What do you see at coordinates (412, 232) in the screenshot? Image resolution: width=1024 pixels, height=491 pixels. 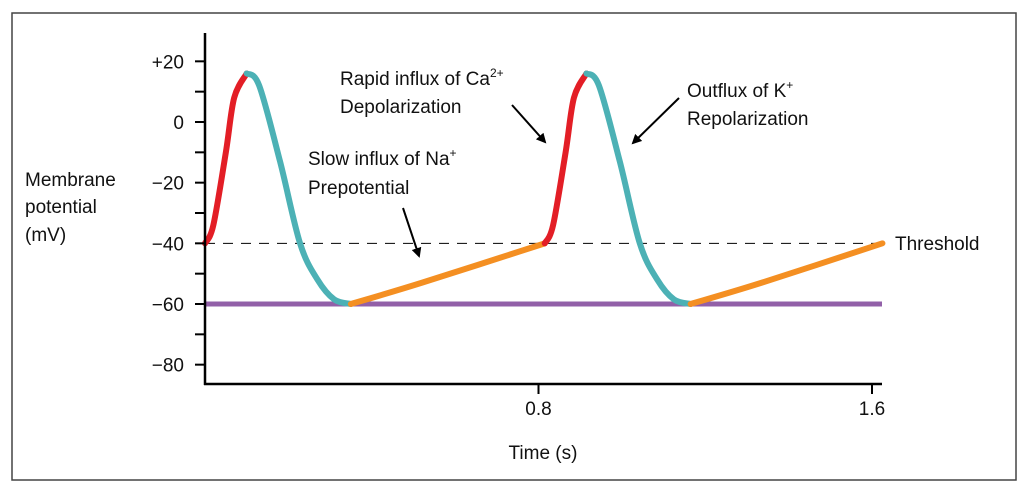 I see `arrow-na-icon` at bounding box center [412, 232].